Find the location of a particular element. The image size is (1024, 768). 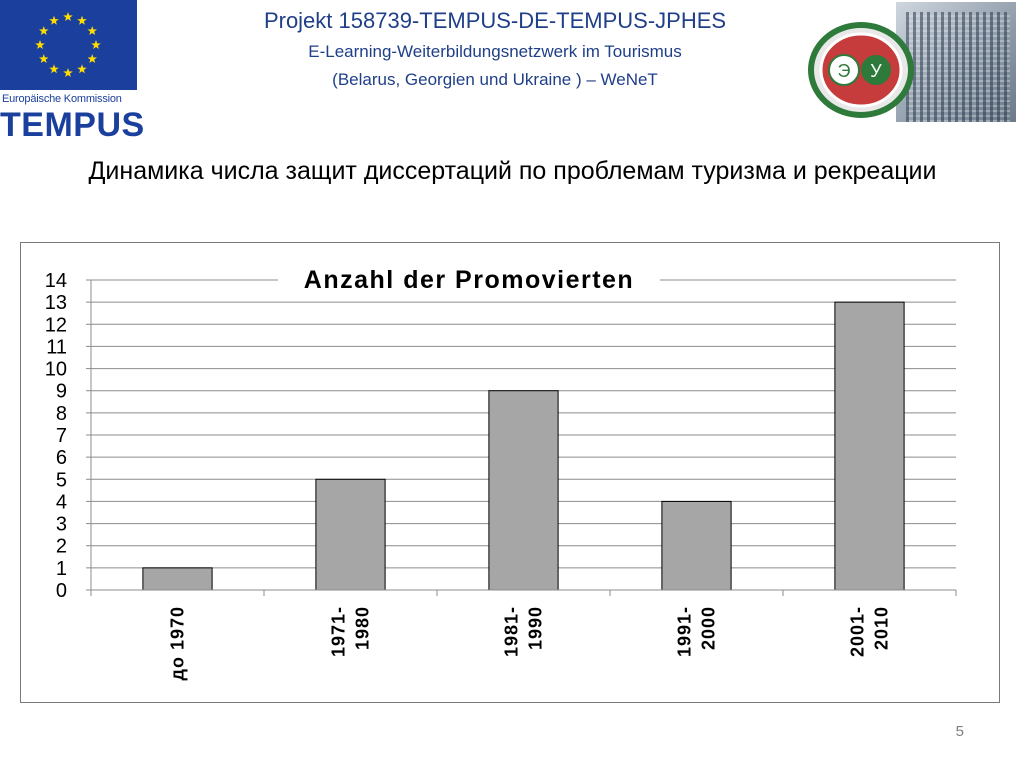

y-tick-label: 11 is located at coordinates (56, 347).